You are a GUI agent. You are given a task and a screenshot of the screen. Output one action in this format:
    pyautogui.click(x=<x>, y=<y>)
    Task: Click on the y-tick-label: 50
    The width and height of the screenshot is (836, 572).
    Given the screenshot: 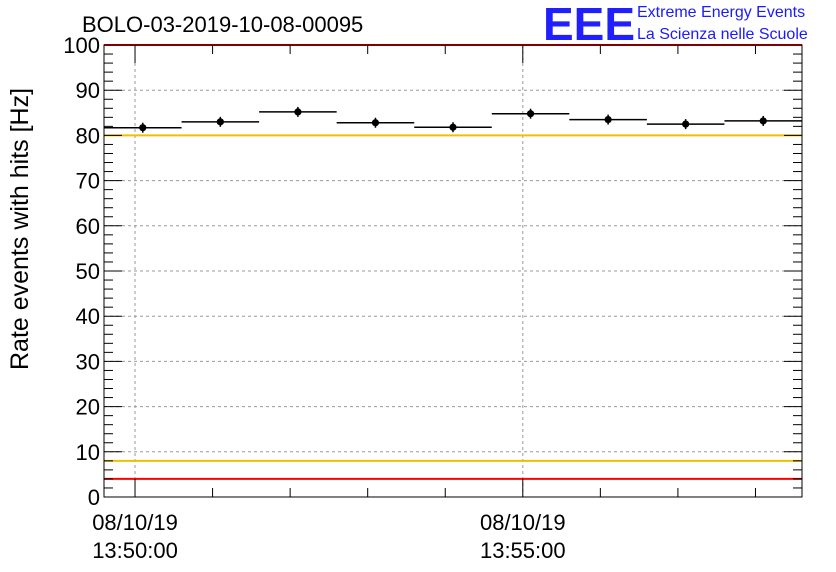 What is the action you would take?
    pyautogui.click(x=88, y=271)
    